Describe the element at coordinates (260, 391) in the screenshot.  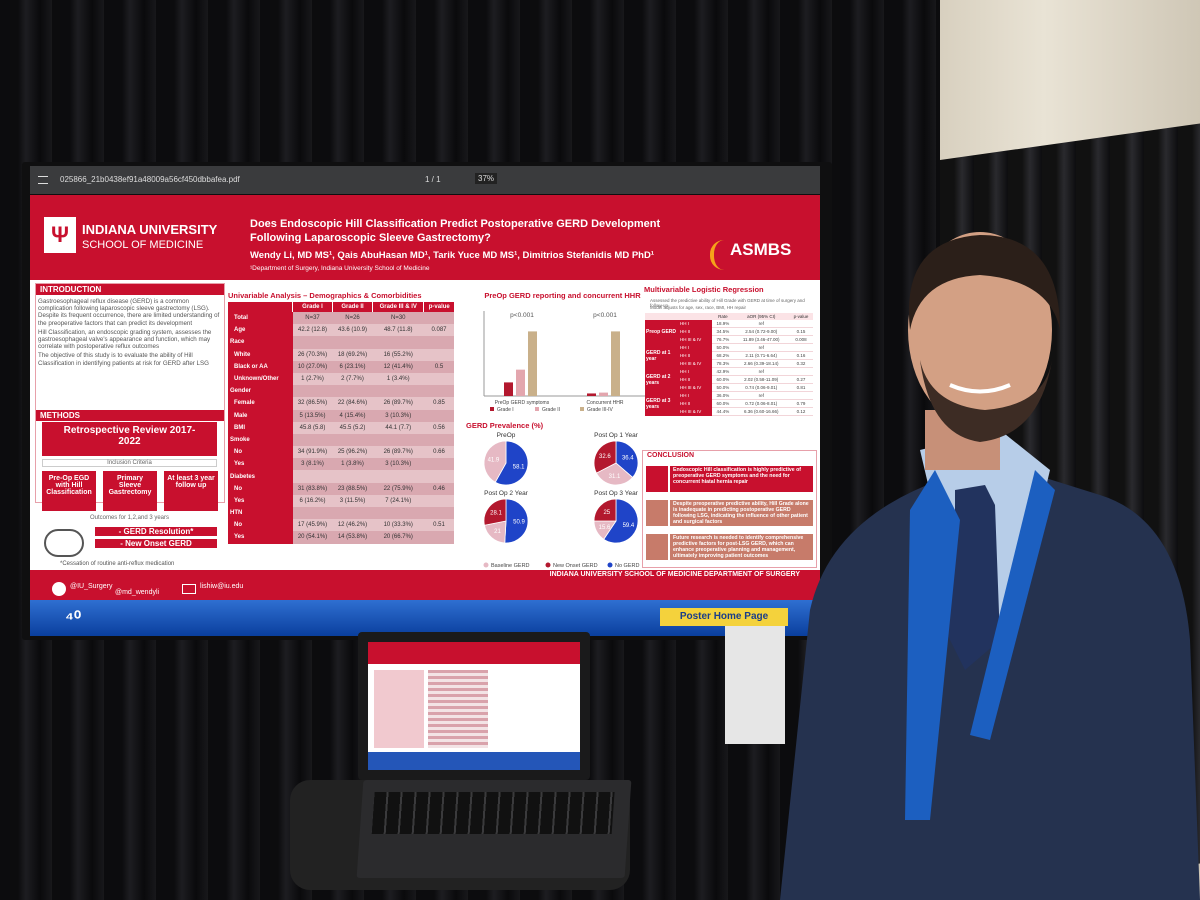
I see `row-label: Gender` at that location.